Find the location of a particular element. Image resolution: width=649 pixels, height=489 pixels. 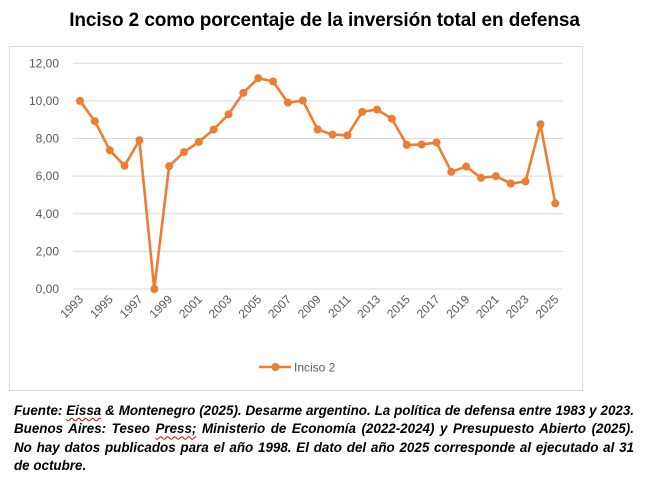

data-point-2007 is located at coordinates (287, 102).